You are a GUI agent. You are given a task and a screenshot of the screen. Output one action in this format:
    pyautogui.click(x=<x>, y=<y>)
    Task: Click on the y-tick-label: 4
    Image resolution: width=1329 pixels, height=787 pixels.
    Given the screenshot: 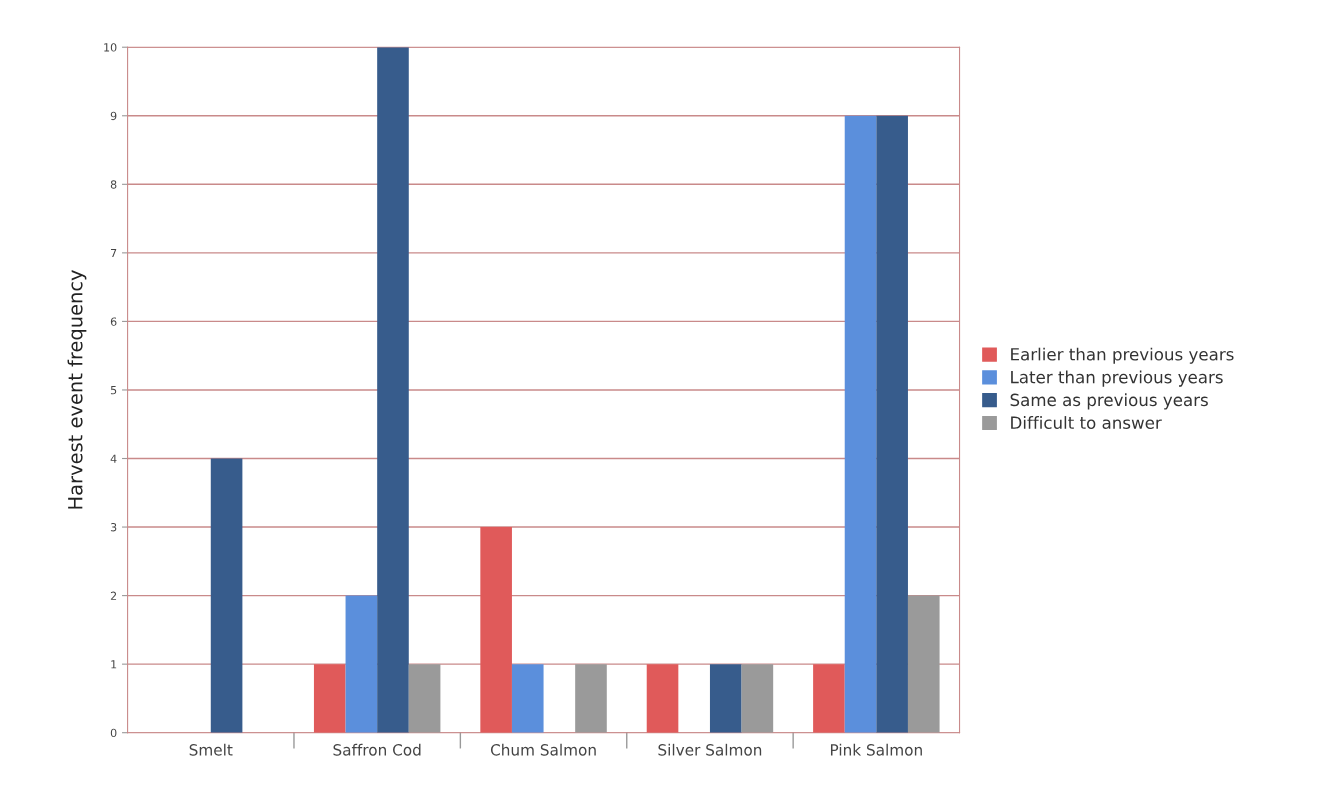 What is the action you would take?
    pyautogui.click(x=113, y=458)
    